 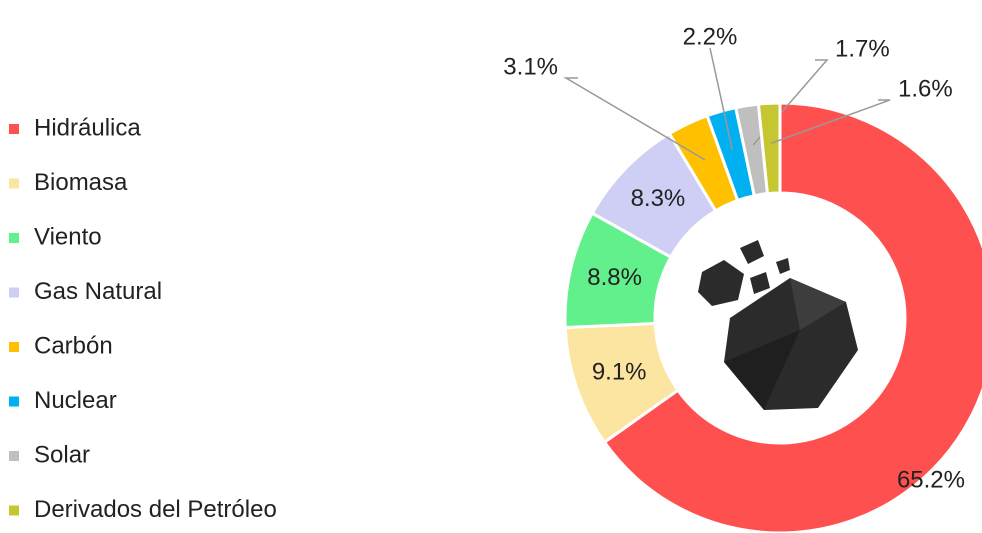 I want to click on legend-label: Nuclear, so click(x=75, y=400).